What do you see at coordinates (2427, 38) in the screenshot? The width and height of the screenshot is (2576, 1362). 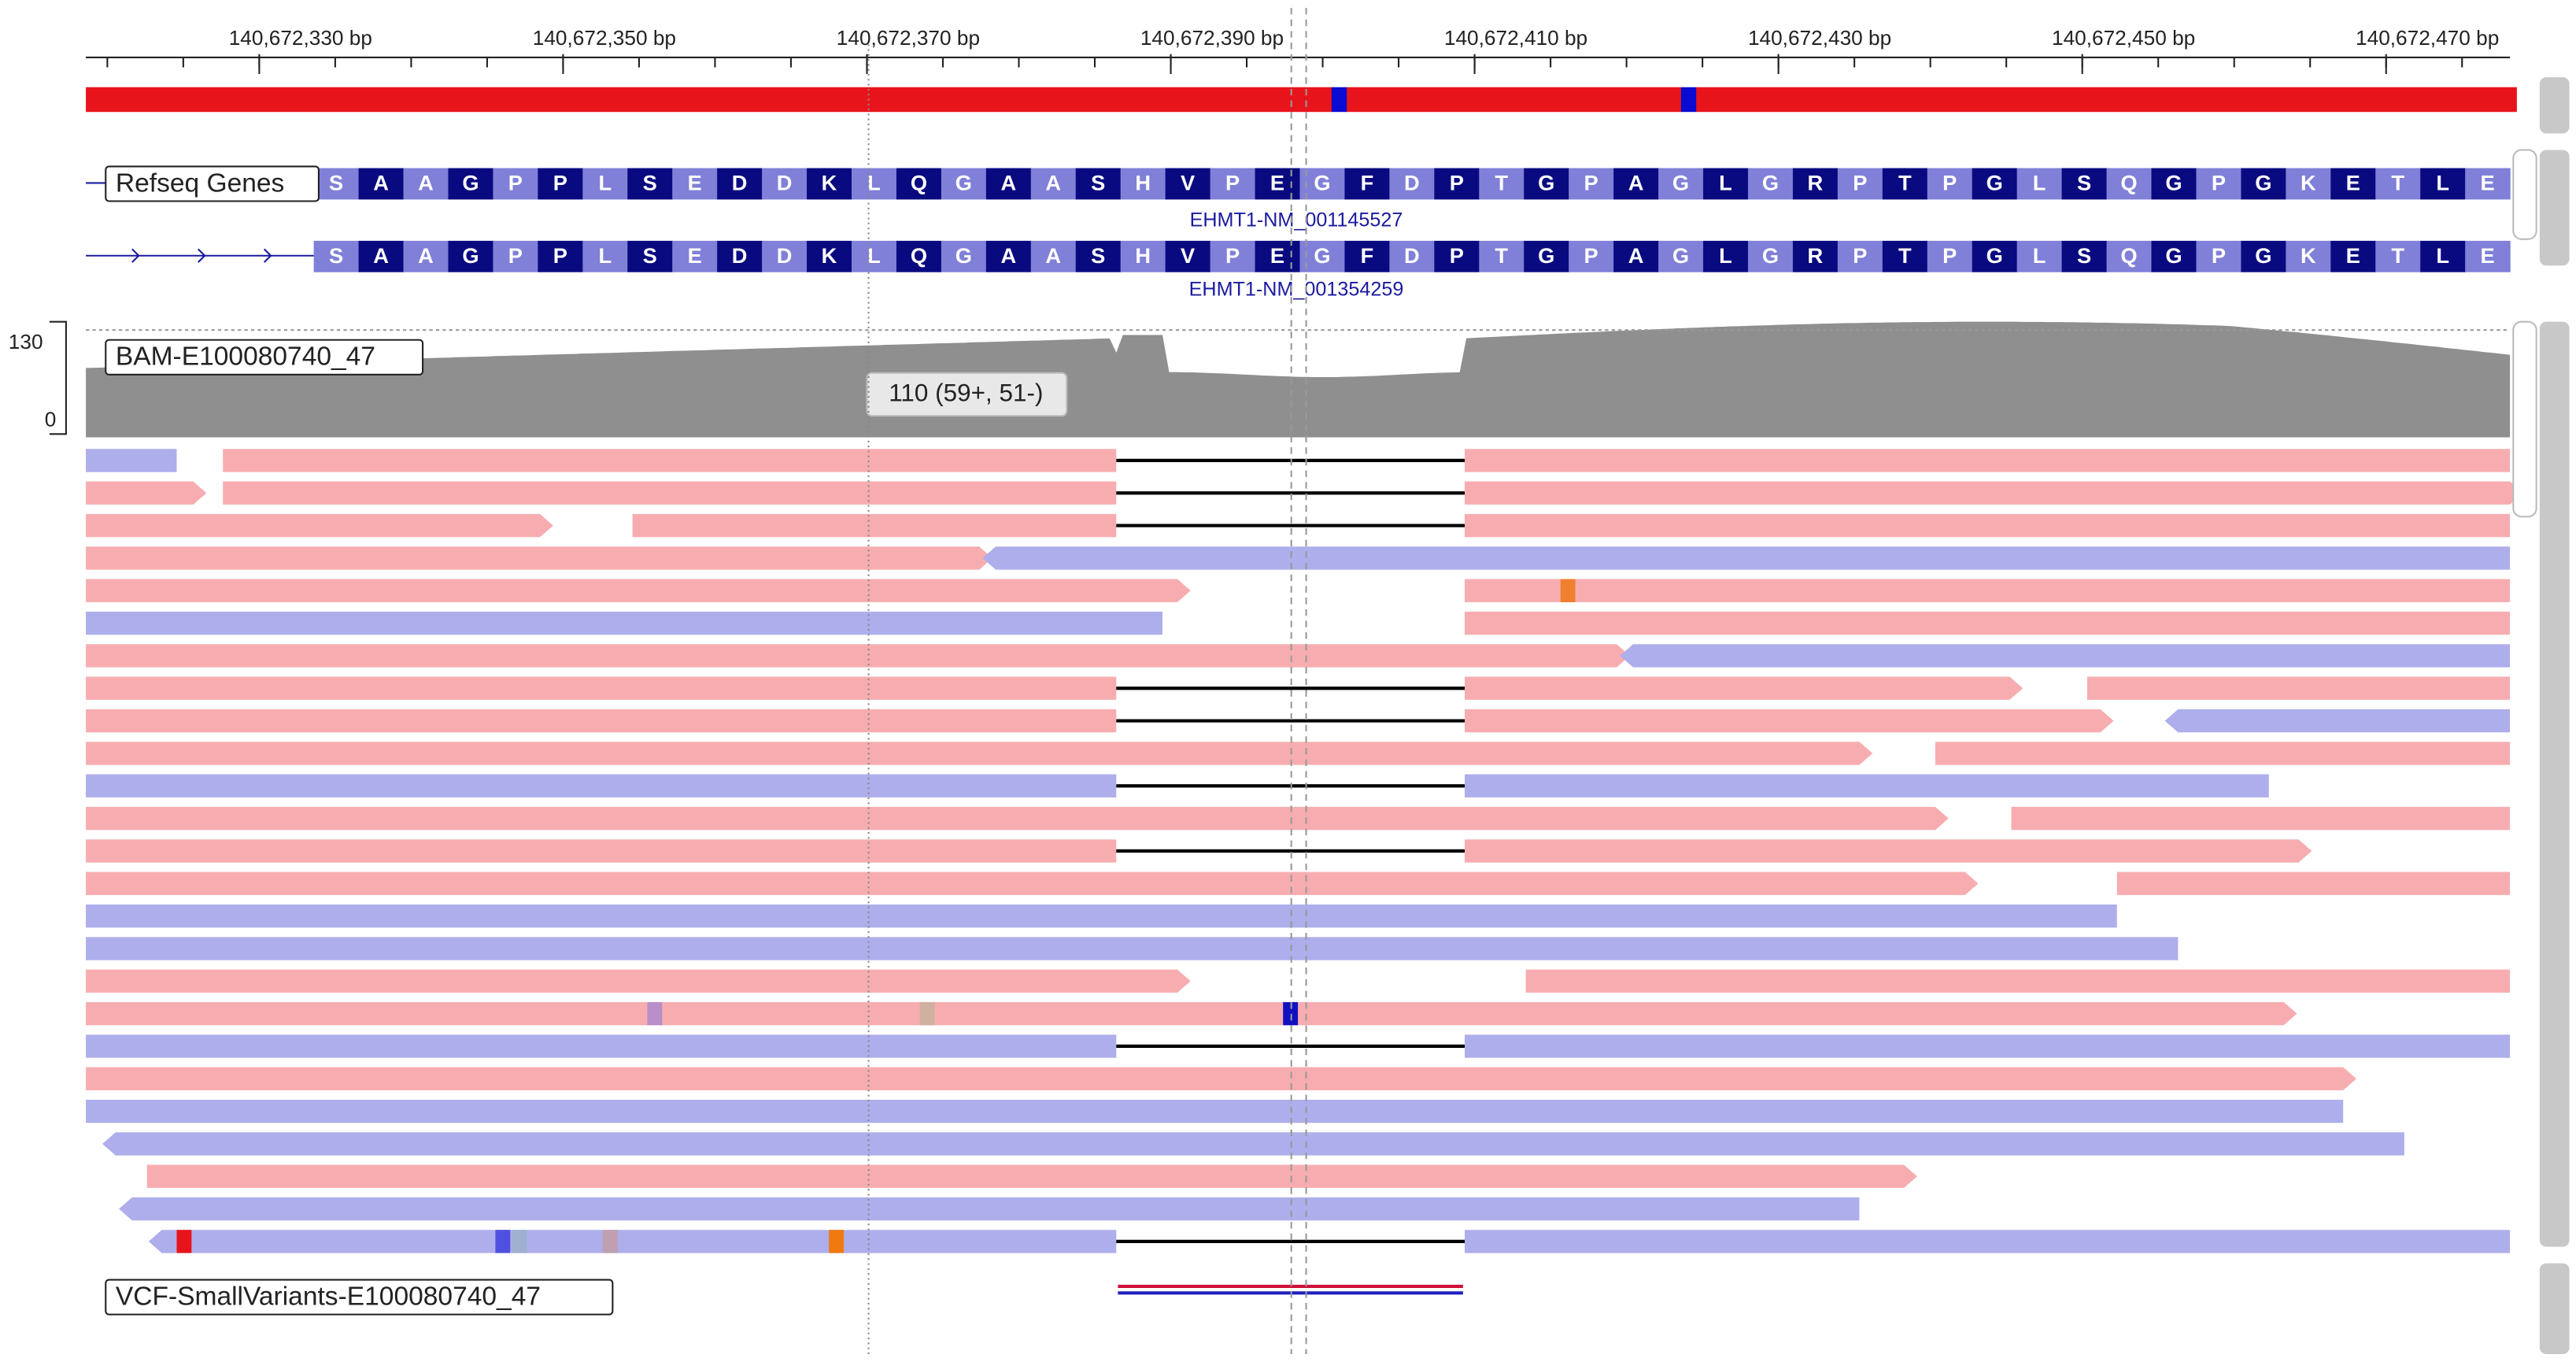 I see `tick-label: 140,672,470 bp` at bounding box center [2427, 38].